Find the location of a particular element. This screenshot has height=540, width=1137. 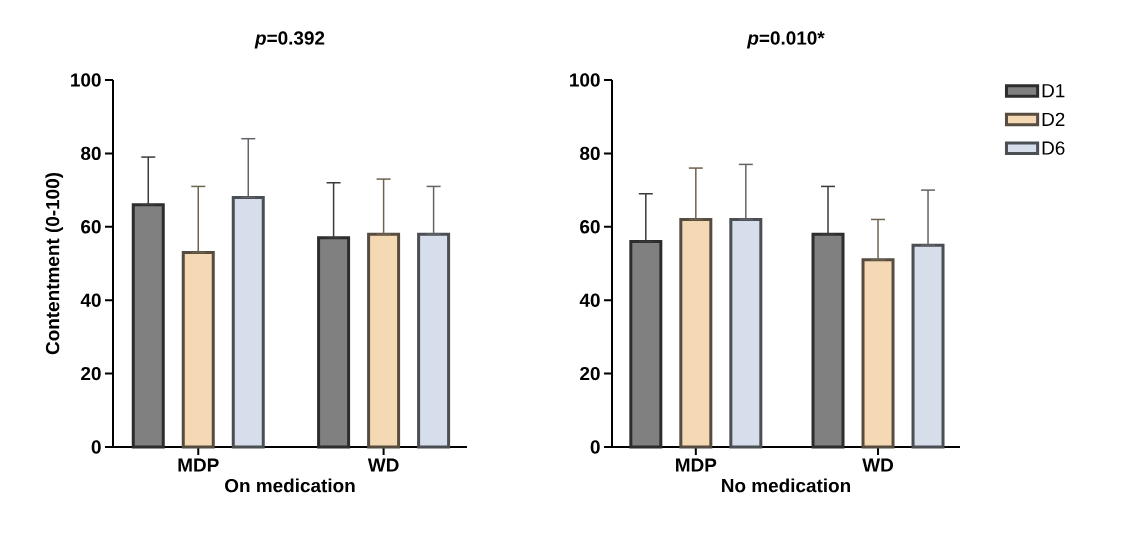

legend-label: D1 is located at coordinates (1053, 91).